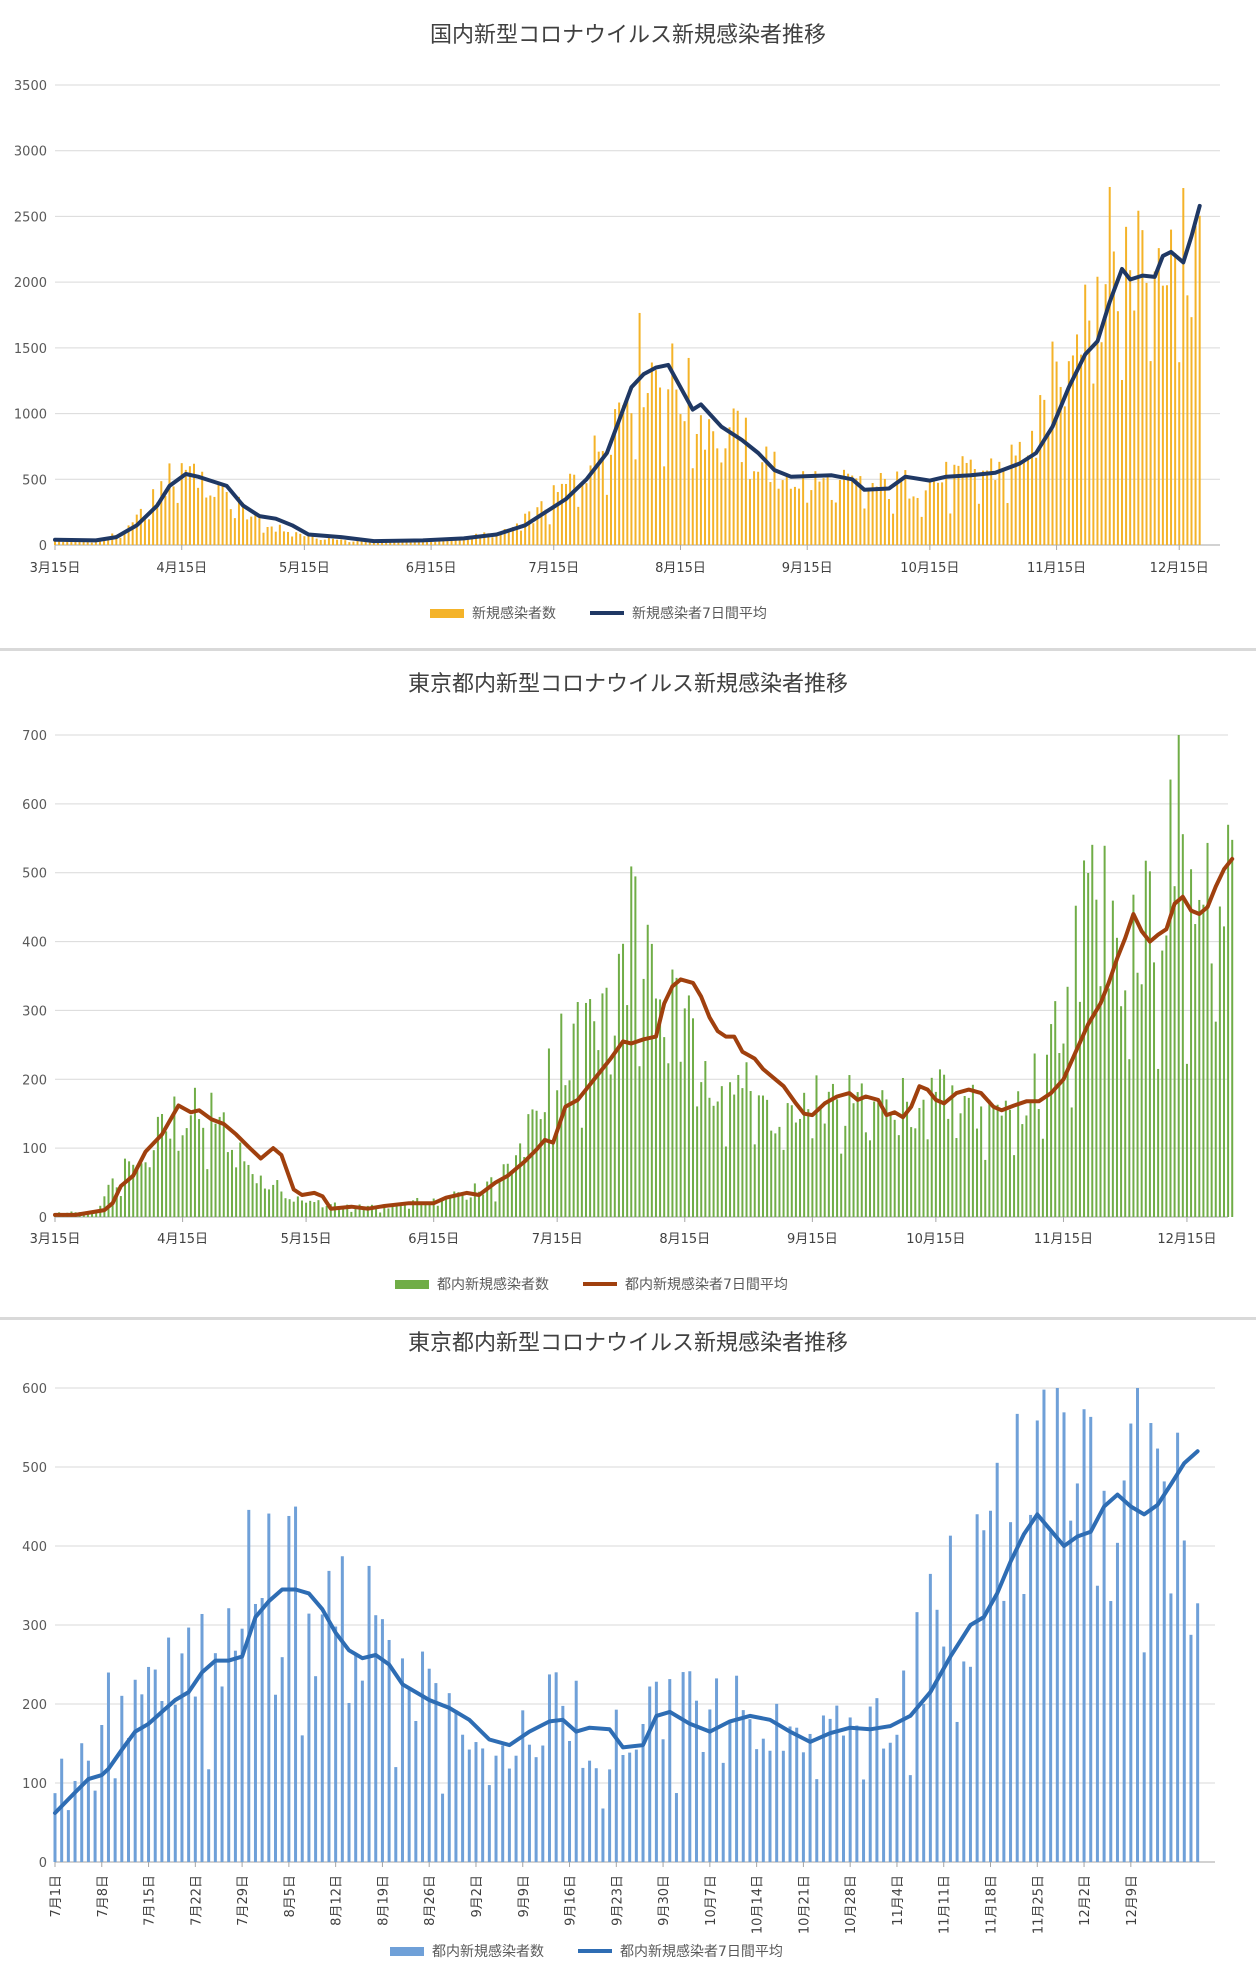  Describe the element at coordinates (477, 1896) in the screenshot. I see `x-tick-label: 9月2日` at that location.